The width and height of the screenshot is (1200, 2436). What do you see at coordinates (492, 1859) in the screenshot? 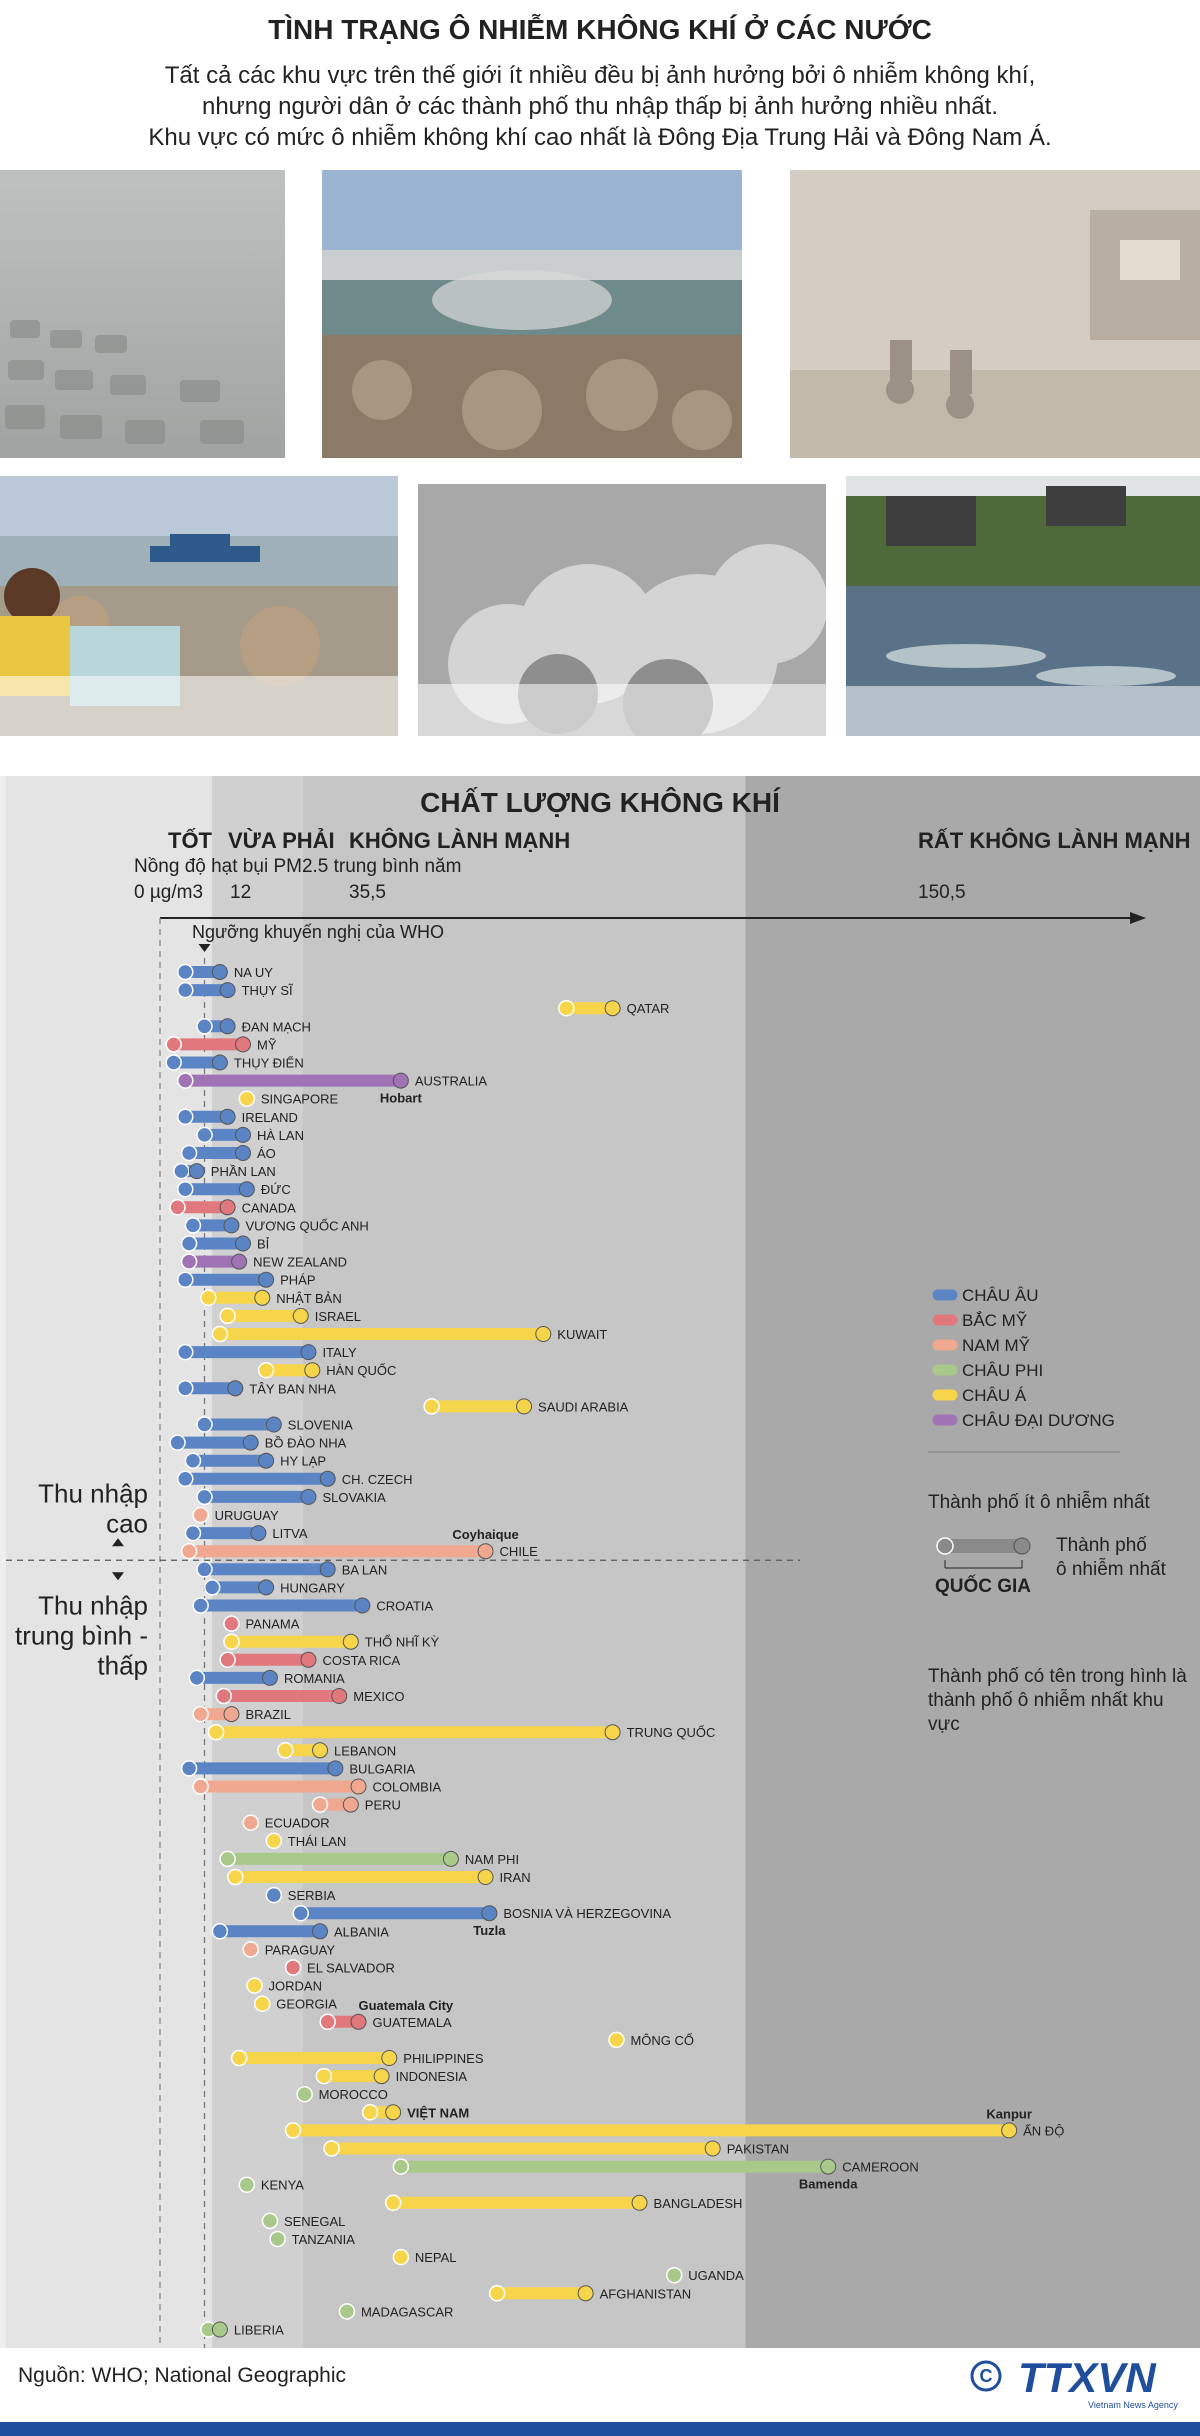
I see `country-label: NAM PHI` at bounding box center [492, 1859].